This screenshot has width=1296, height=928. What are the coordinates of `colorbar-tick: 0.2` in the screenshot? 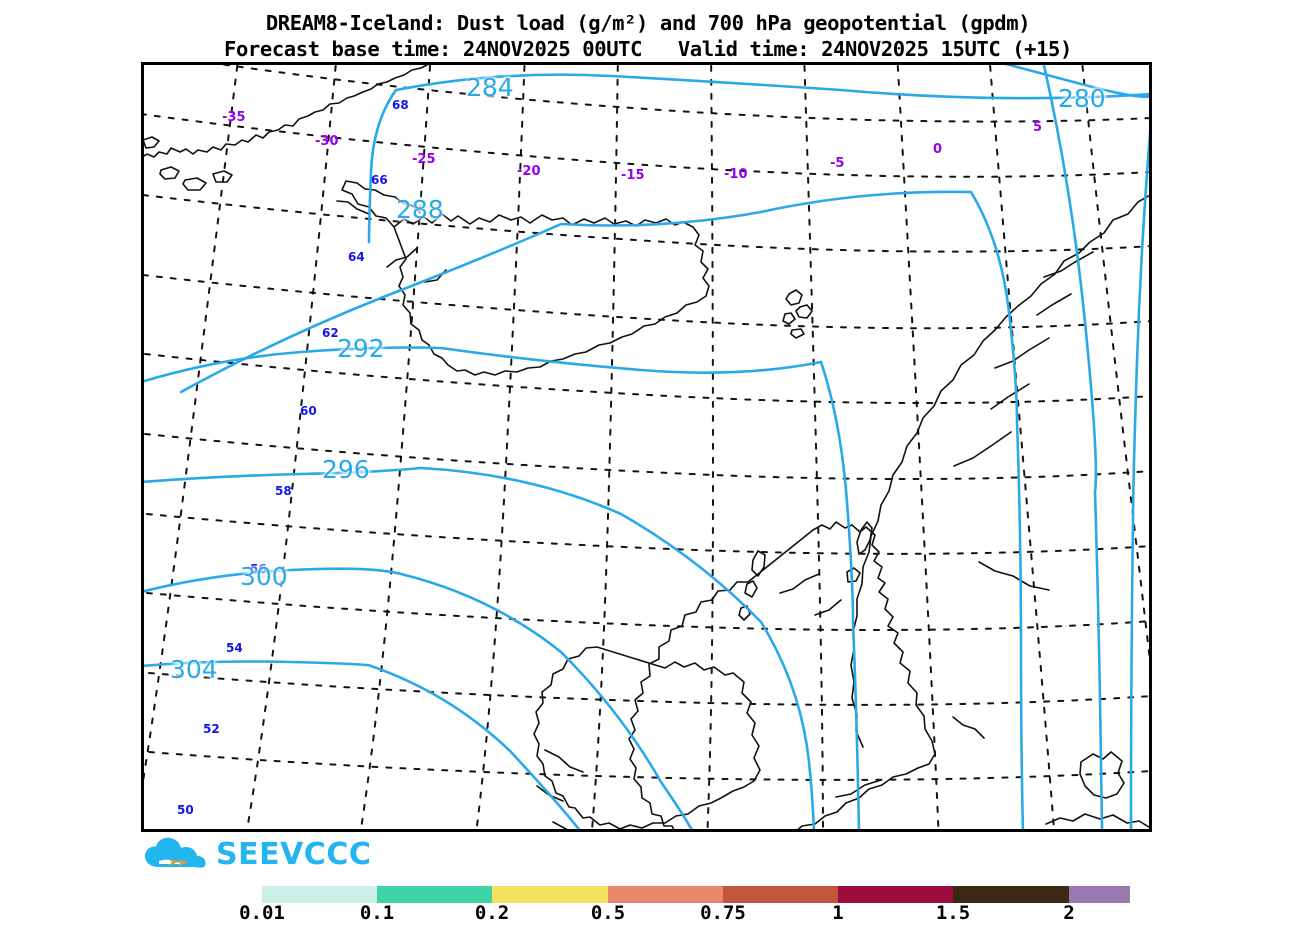 It's located at (492, 913).